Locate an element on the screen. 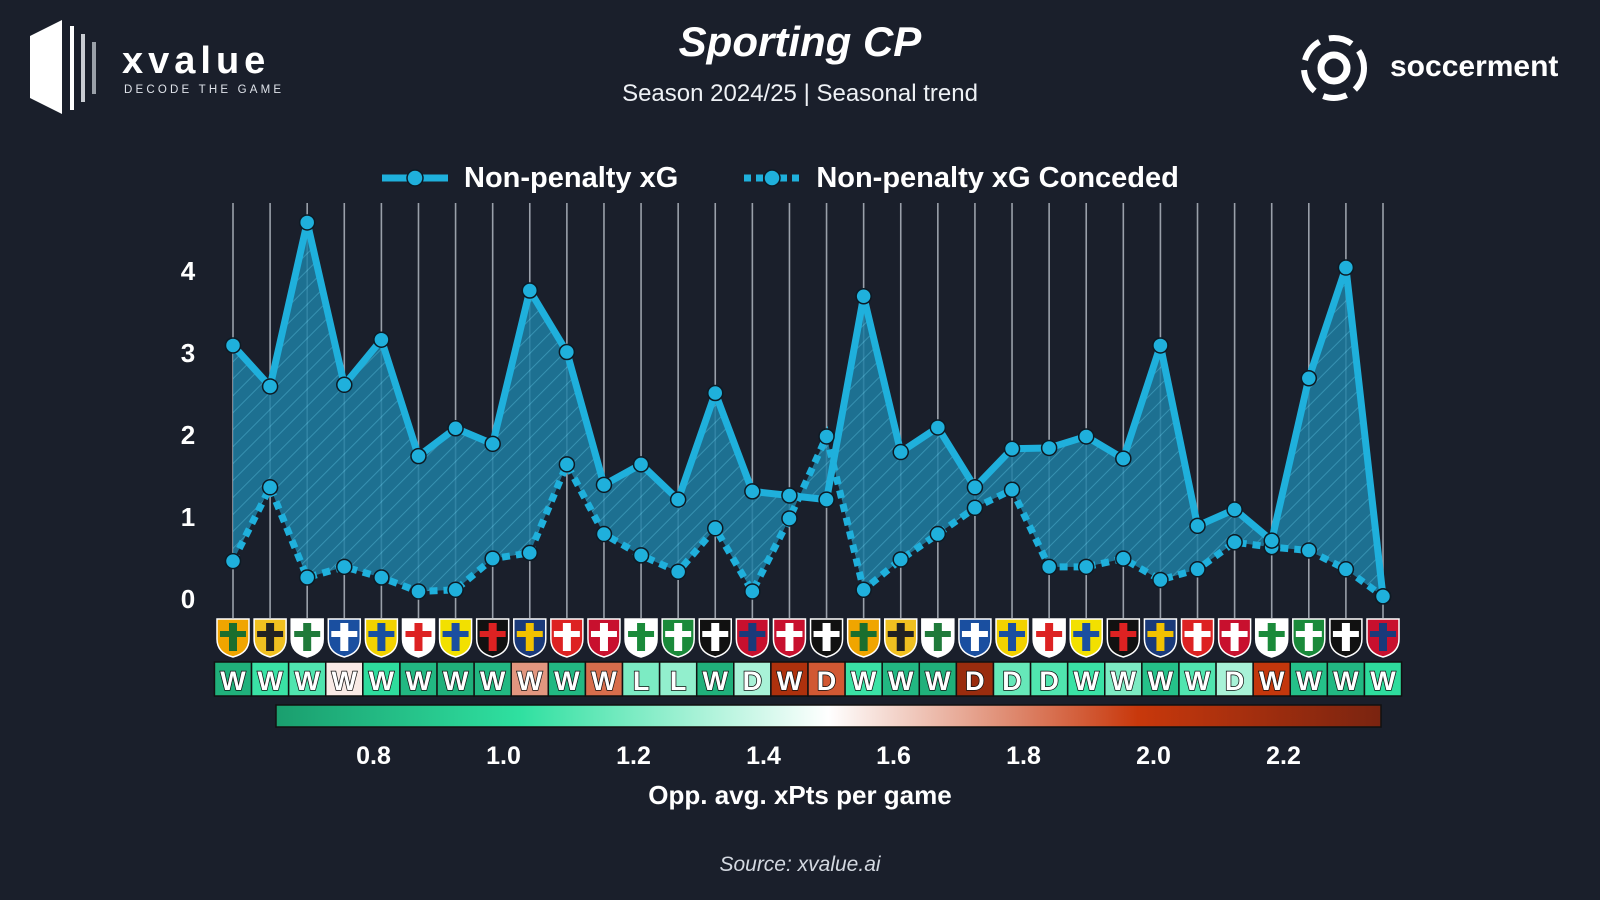  colorbar-tick-label: 2.0 is located at coordinates (1153, 756).